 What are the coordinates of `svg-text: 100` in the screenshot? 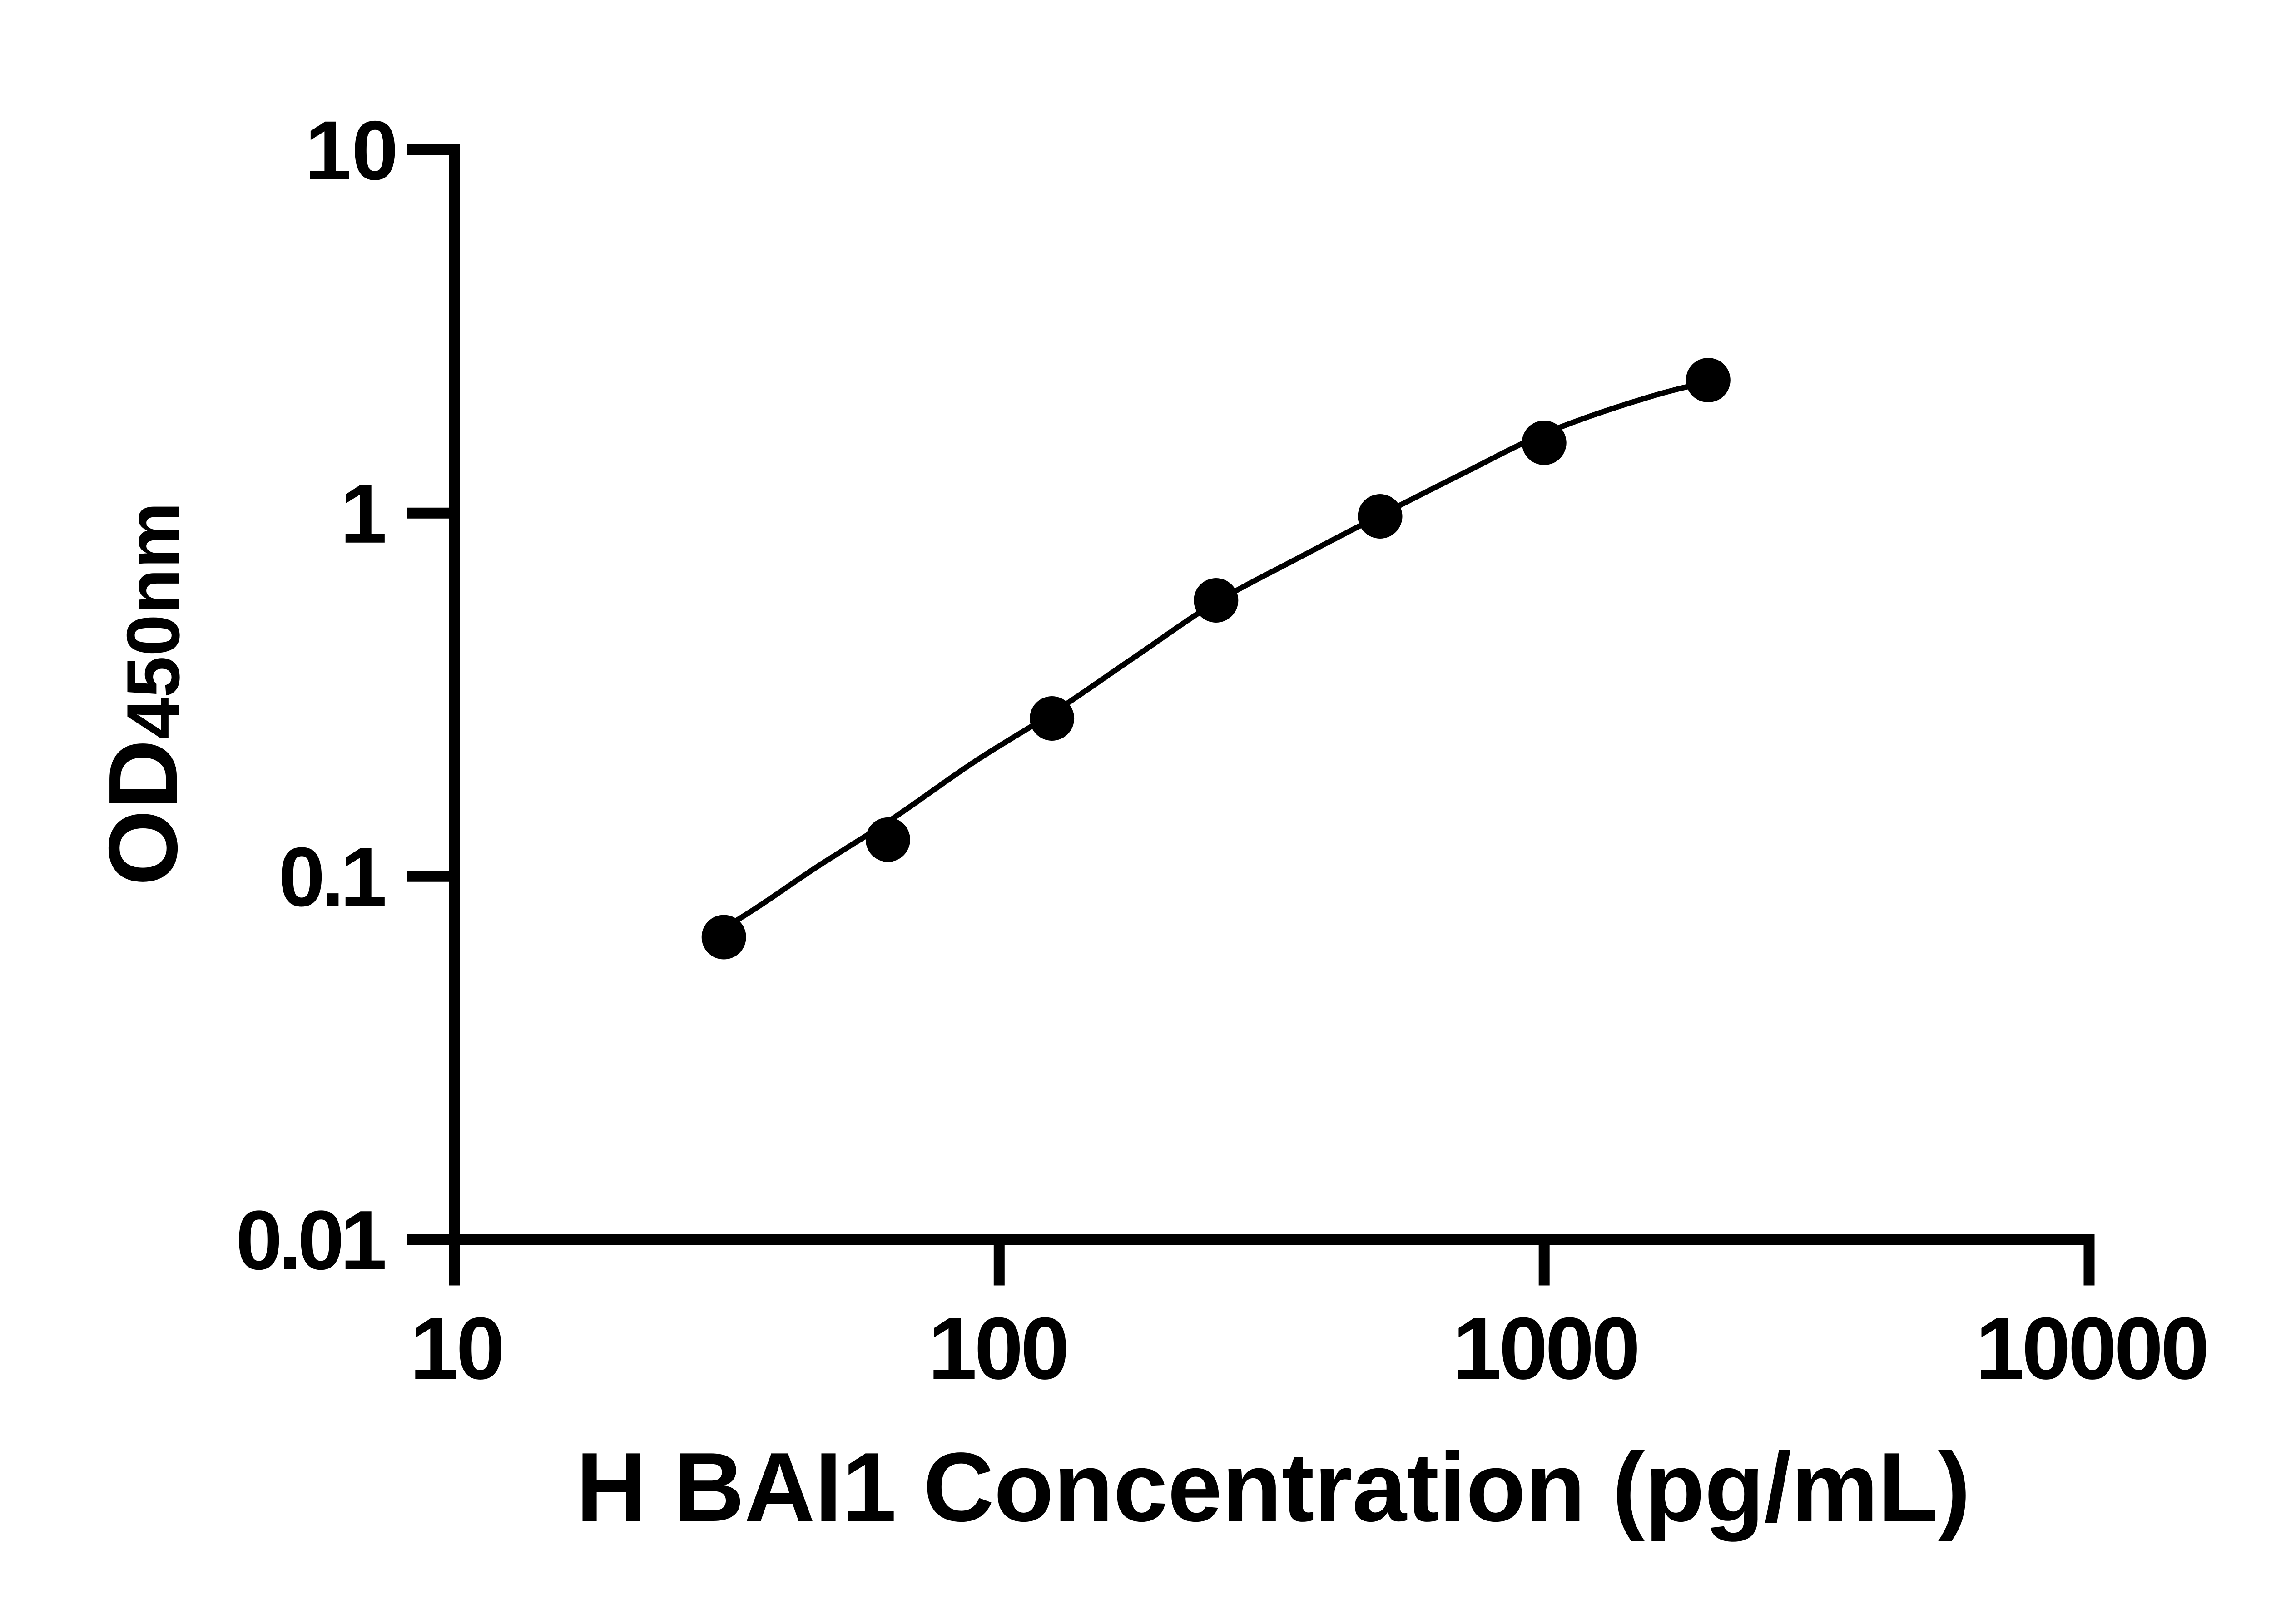 It's located at (998, 1348).